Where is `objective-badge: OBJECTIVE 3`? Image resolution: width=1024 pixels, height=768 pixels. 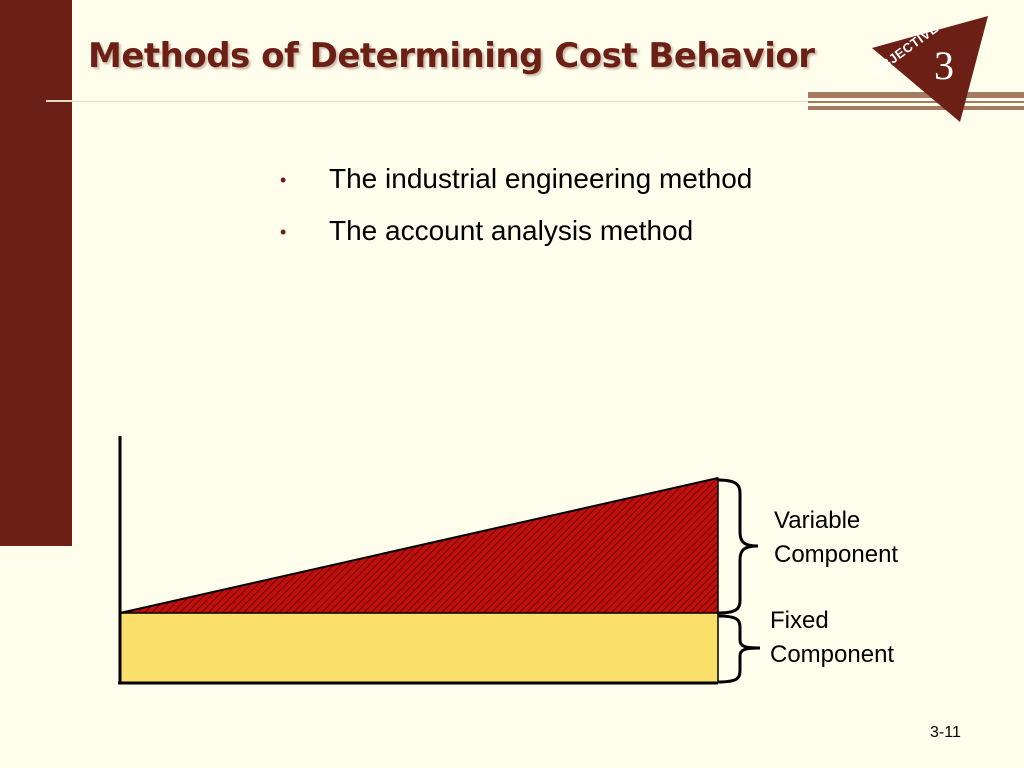
objective-badge: OBJECTIVE 3 is located at coordinates (925, 67).